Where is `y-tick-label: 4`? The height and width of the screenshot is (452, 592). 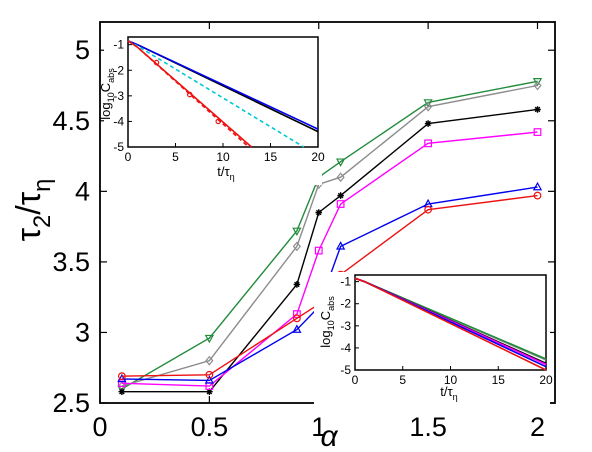 y-tick-label: 4 is located at coordinates (82, 191).